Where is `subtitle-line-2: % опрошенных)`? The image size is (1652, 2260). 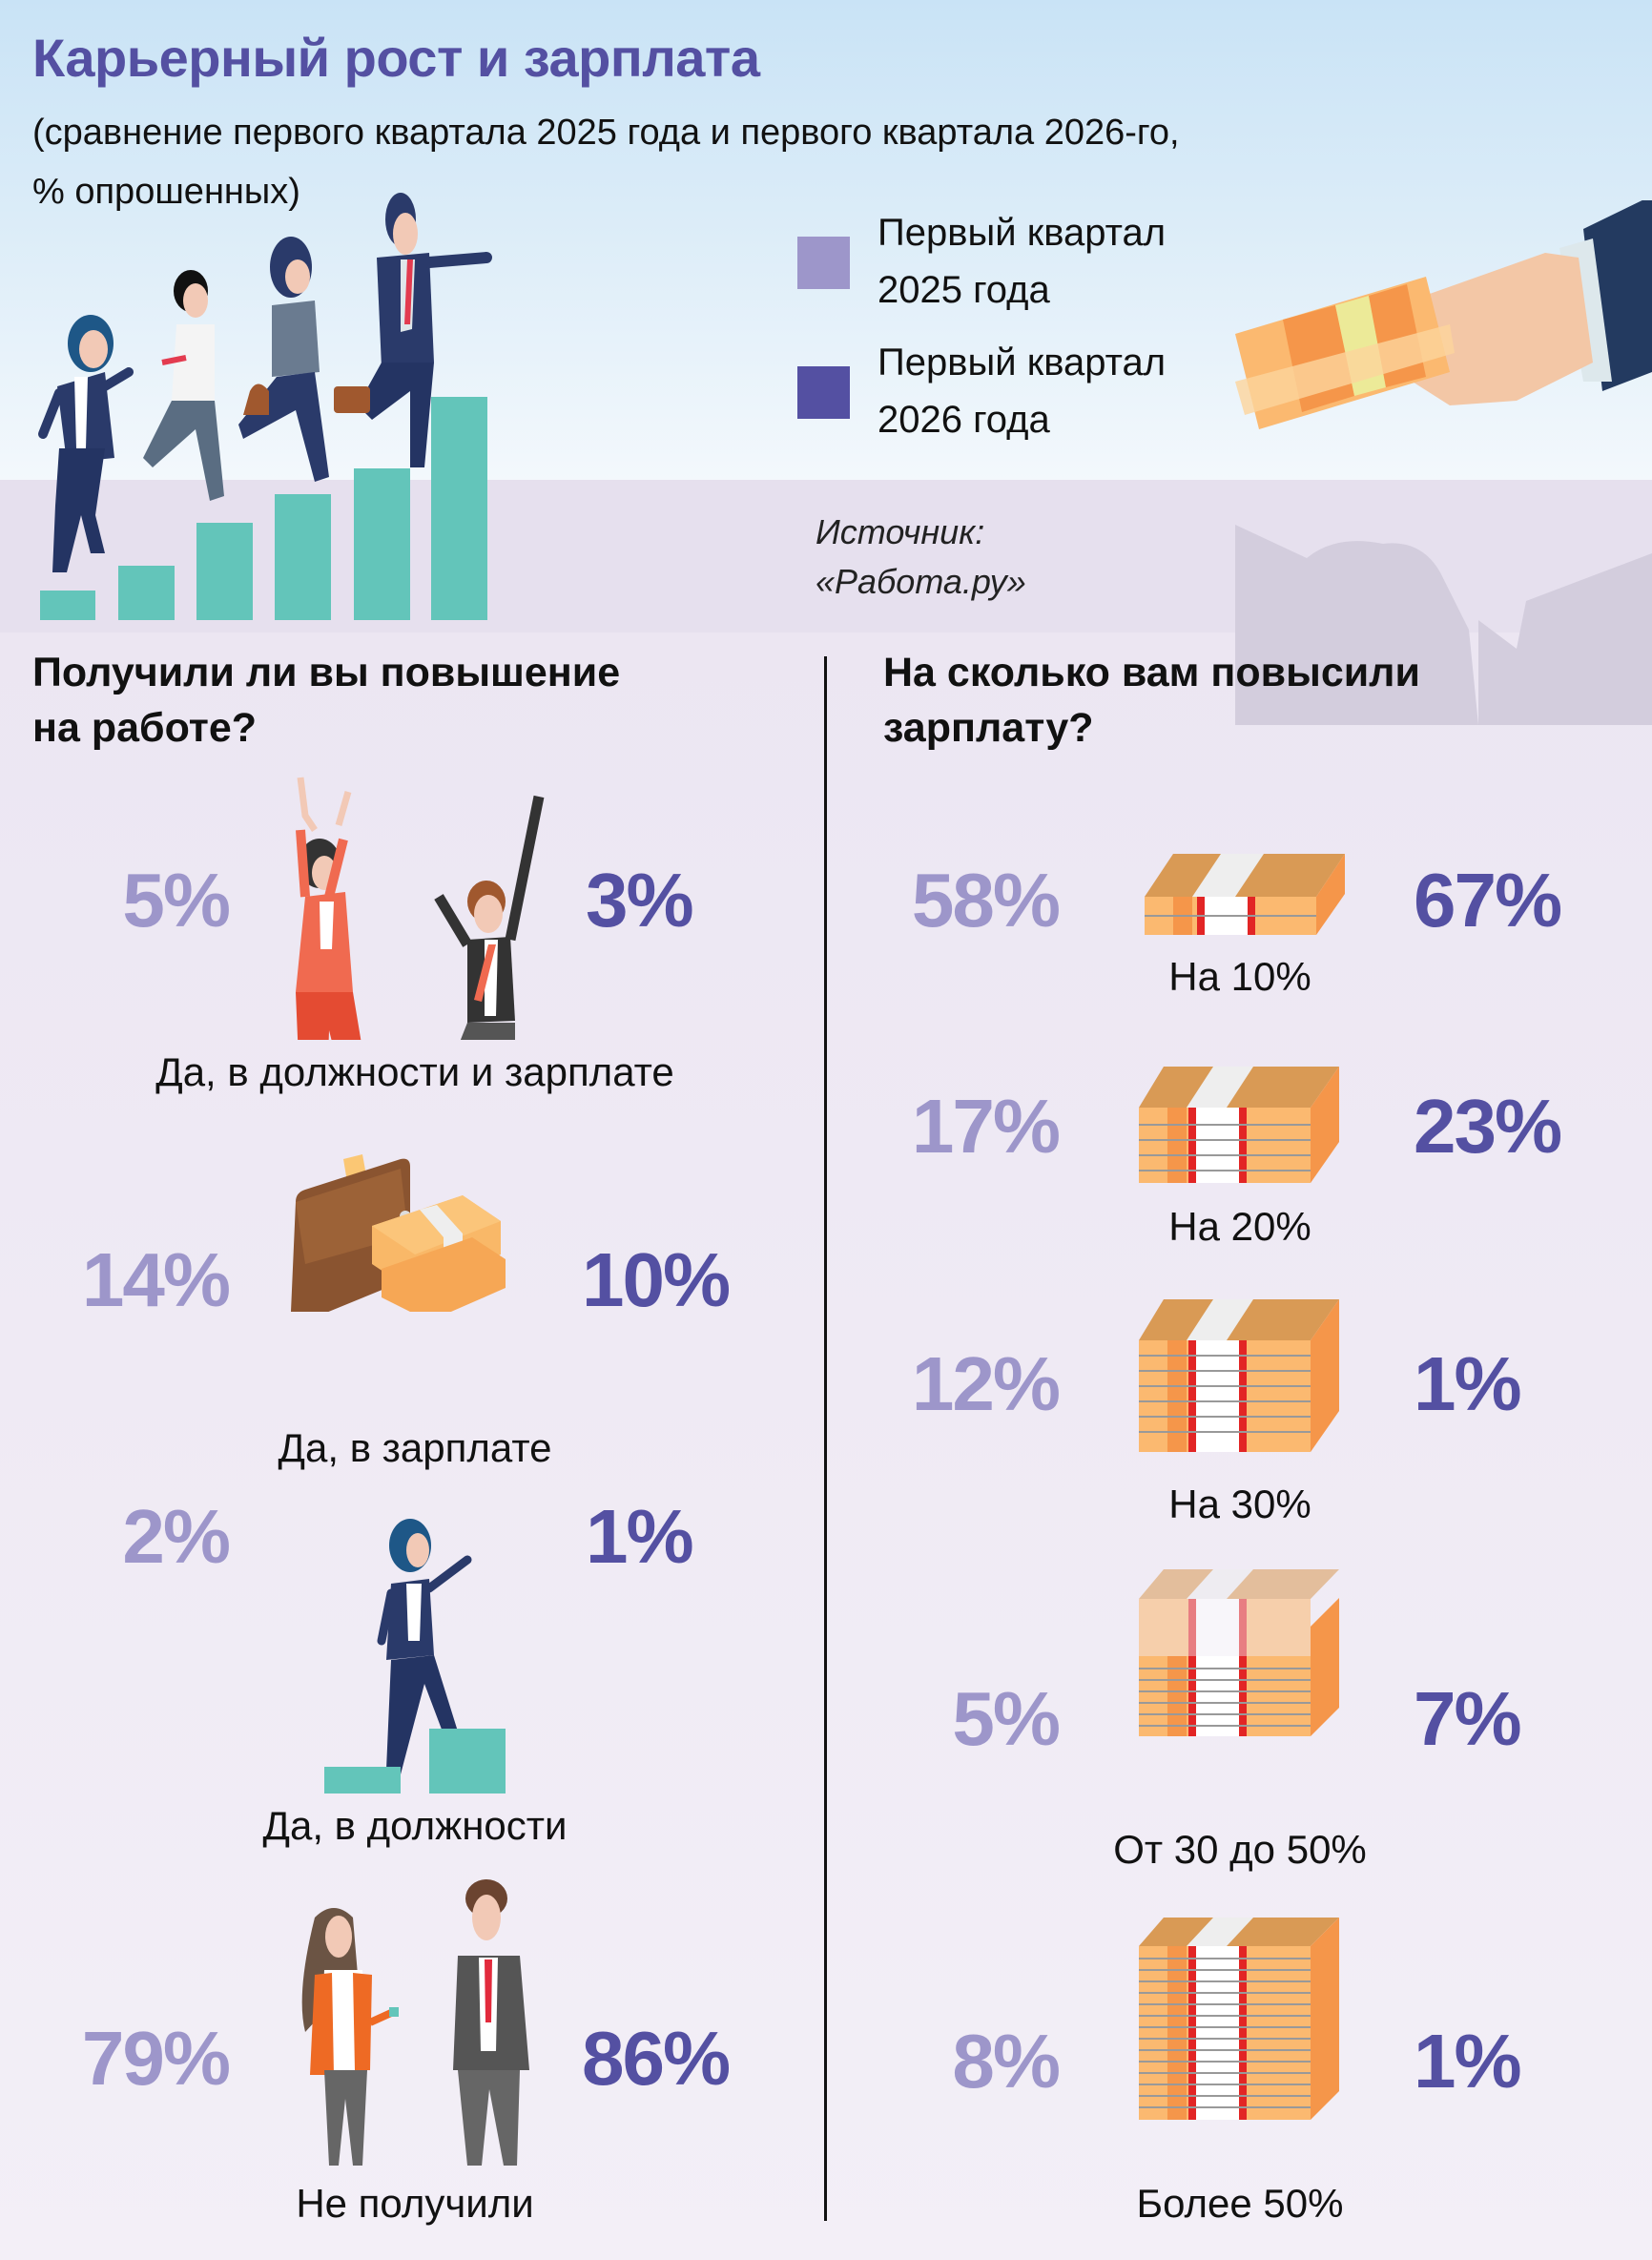 subtitle-line-2: % опрошенных) is located at coordinates (166, 192).